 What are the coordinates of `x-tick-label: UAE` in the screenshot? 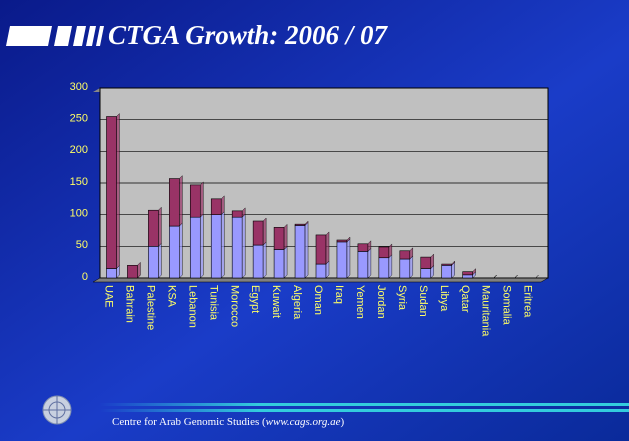 It's located at (109, 296).